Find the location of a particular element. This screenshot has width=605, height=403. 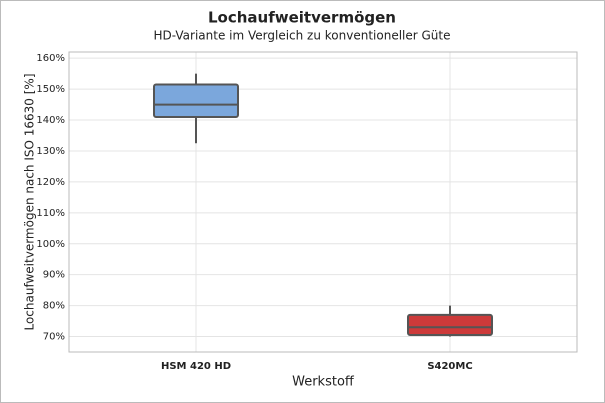

y-tick-label: 140% is located at coordinates (50, 120).